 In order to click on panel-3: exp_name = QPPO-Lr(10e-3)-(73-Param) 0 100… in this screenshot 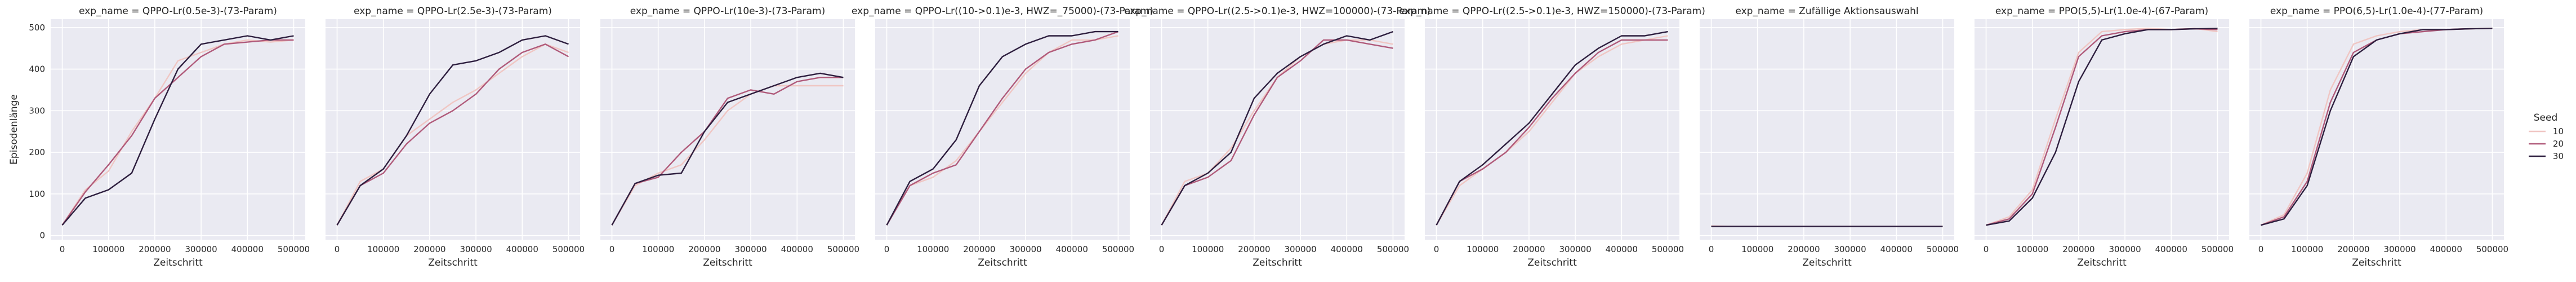, I will do `click(729, 137)`.